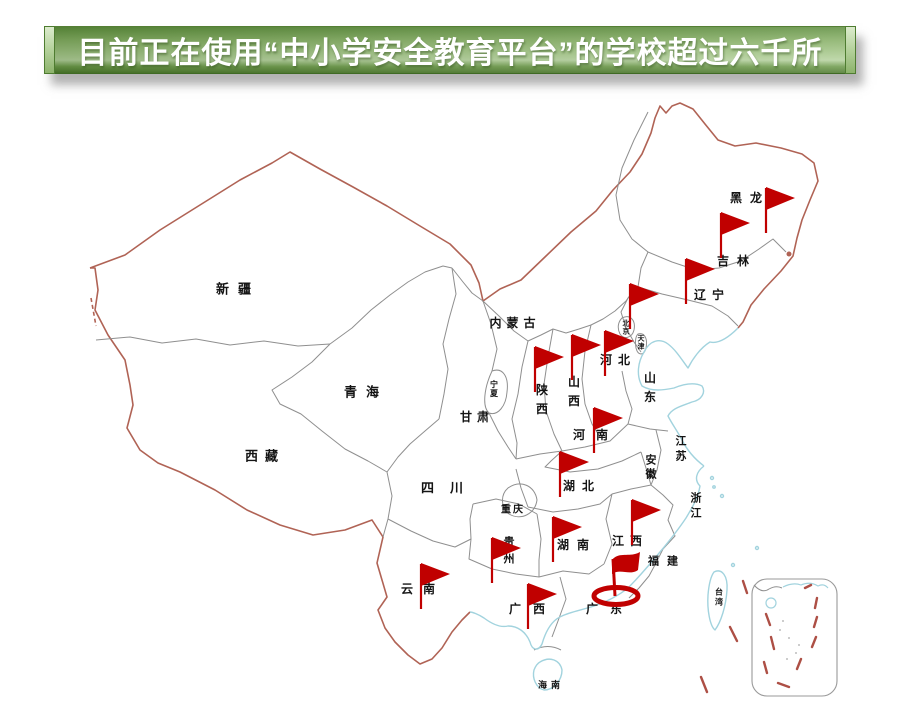 This screenshot has height=709, width=898. What do you see at coordinates (494, 389) in the screenshot?
I see `province-label-ningxia: 宁夏` at bounding box center [494, 389].